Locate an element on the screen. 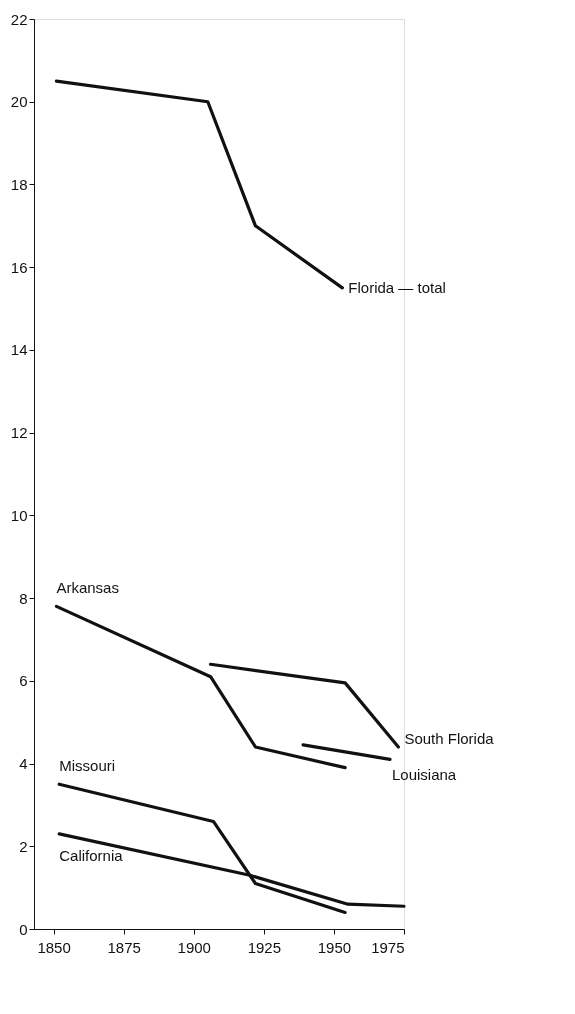  y-tick-label: 22 is located at coordinates (19, 19).